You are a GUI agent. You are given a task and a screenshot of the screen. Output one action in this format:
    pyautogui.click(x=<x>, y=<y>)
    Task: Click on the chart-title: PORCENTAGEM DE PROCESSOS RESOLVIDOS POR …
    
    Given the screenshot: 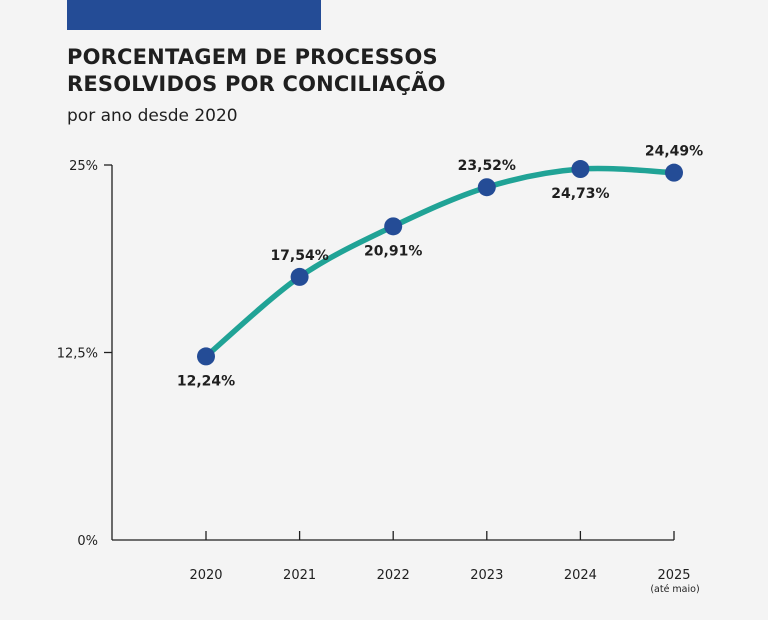 What is the action you would take?
    pyautogui.click(x=367, y=71)
    